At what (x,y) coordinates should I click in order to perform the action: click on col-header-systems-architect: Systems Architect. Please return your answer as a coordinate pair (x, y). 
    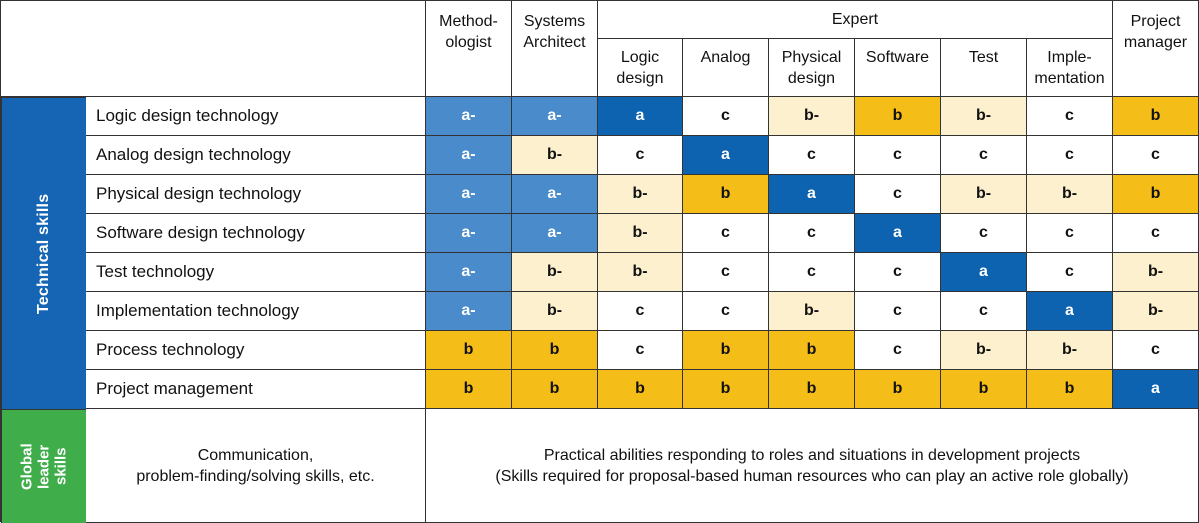
    Looking at the image, I should click on (555, 49).